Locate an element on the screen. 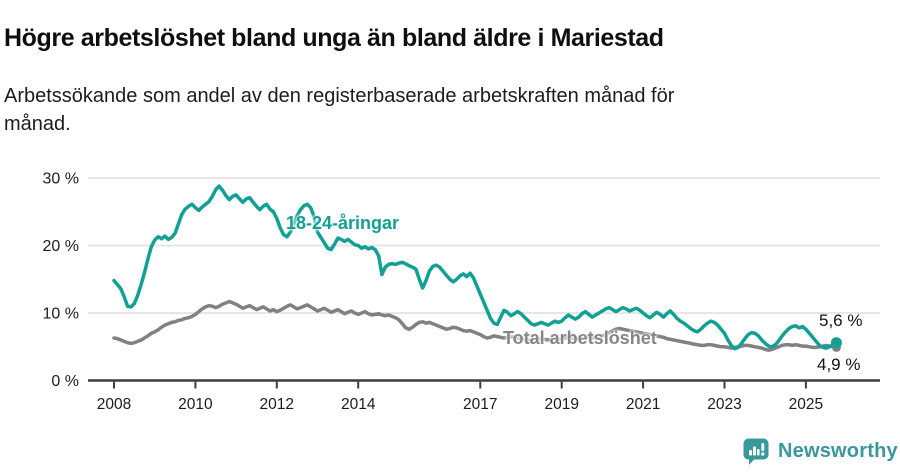 The height and width of the screenshot is (474, 900). x-tick-label: 2023 is located at coordinates (724, 404).